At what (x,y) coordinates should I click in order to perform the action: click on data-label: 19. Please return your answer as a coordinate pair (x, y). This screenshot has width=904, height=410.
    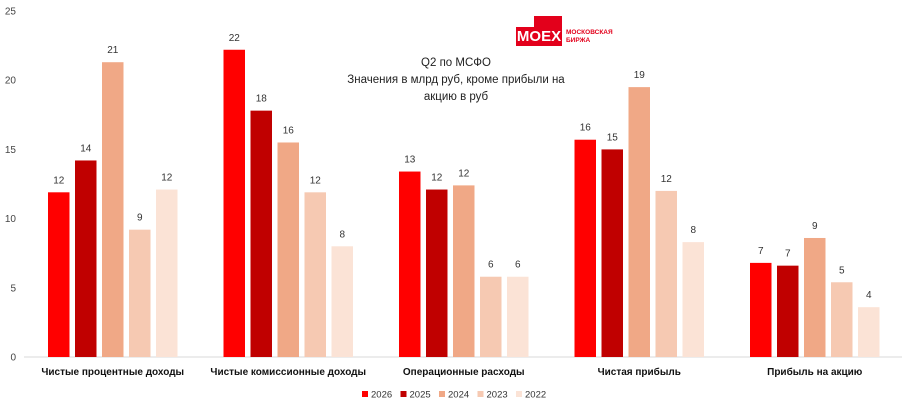
    Looking at the image, I should click on (640, 75).